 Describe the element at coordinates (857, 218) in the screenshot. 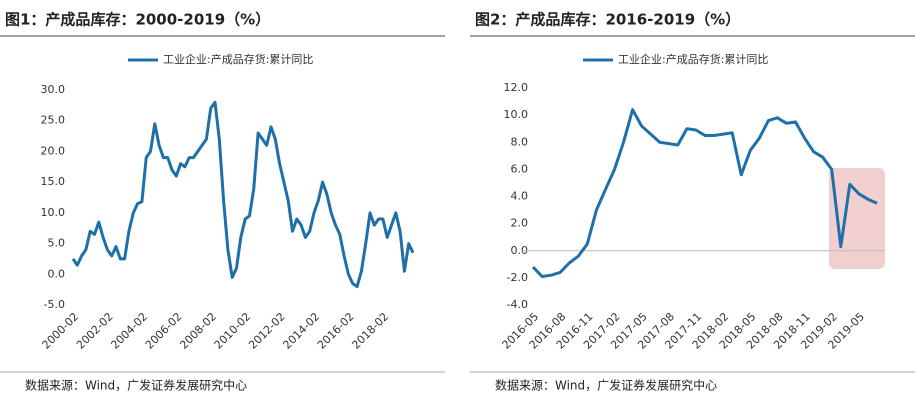

I see `highlight-box` at that location.